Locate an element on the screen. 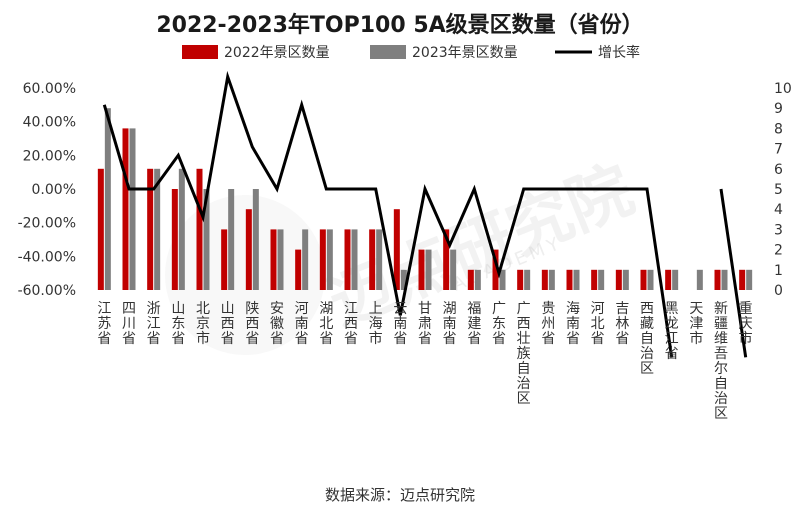 This screenshot has height=522, width=800. left-tick-label: 40.00% is located at coordinates (49, 123).